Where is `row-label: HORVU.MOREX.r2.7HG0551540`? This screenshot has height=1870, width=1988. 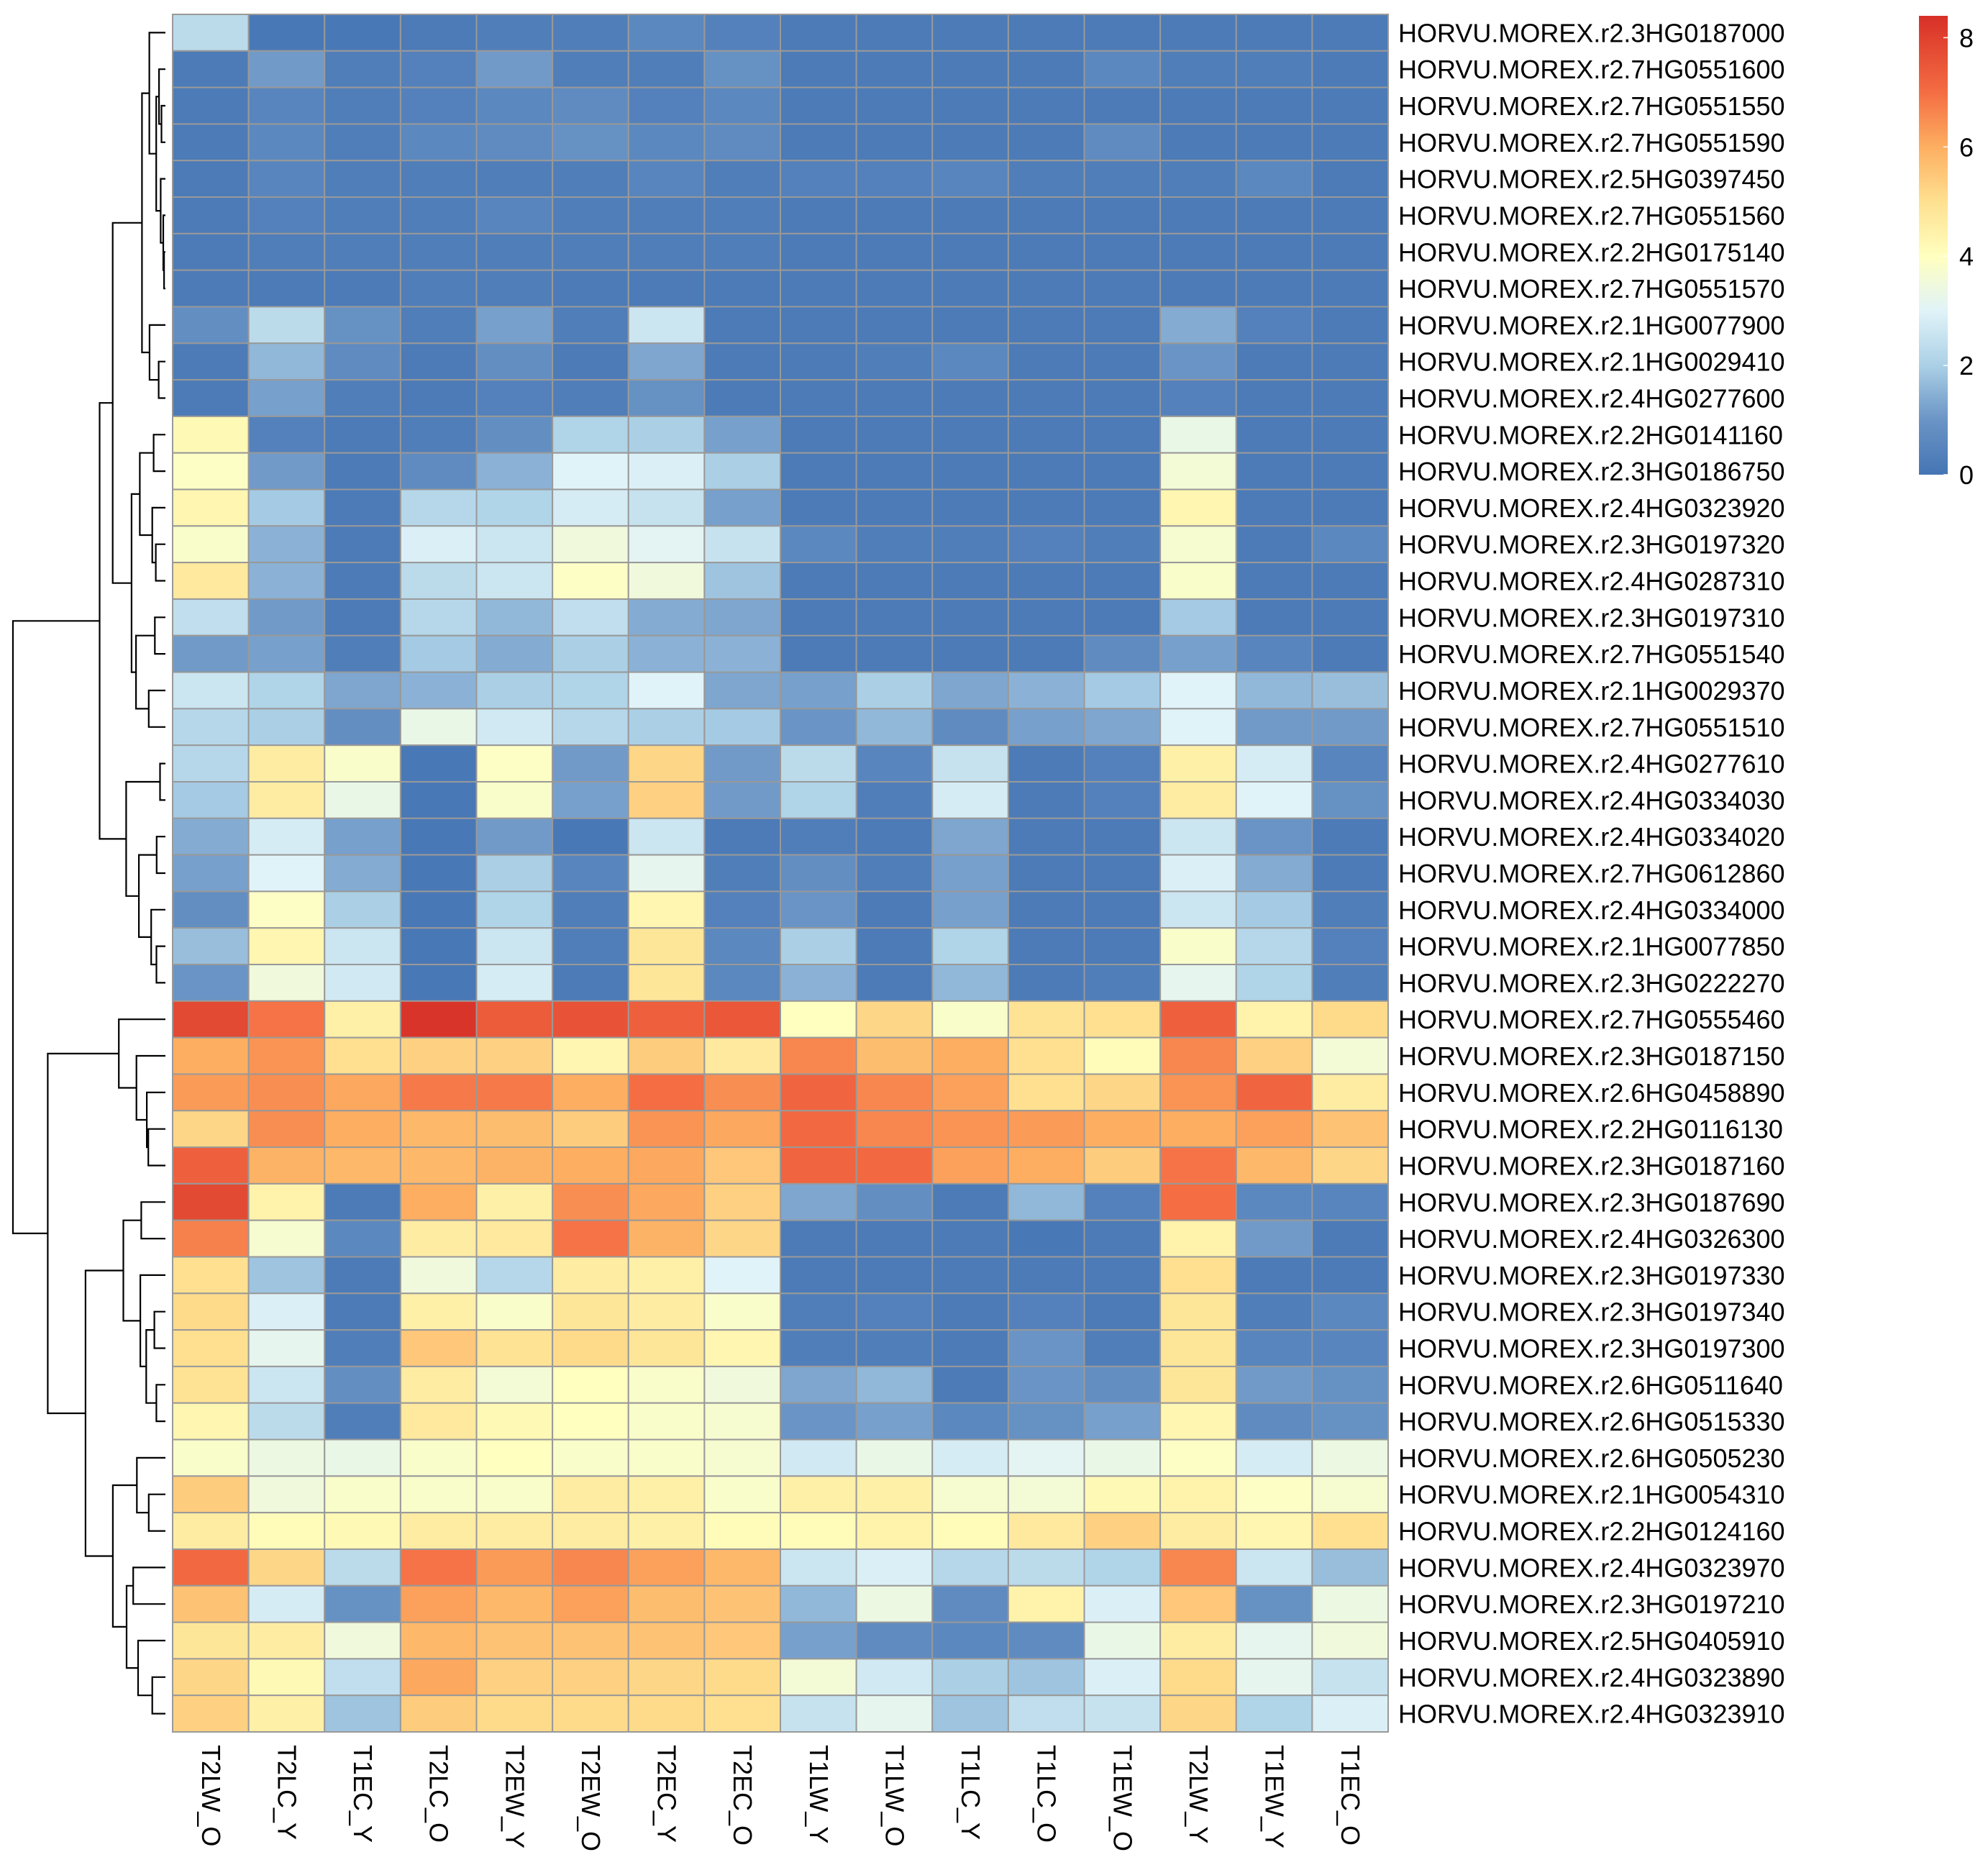
row-label: HORVU.MOREX.r2.7HG0551540 is located at coordinates (1591, 654).